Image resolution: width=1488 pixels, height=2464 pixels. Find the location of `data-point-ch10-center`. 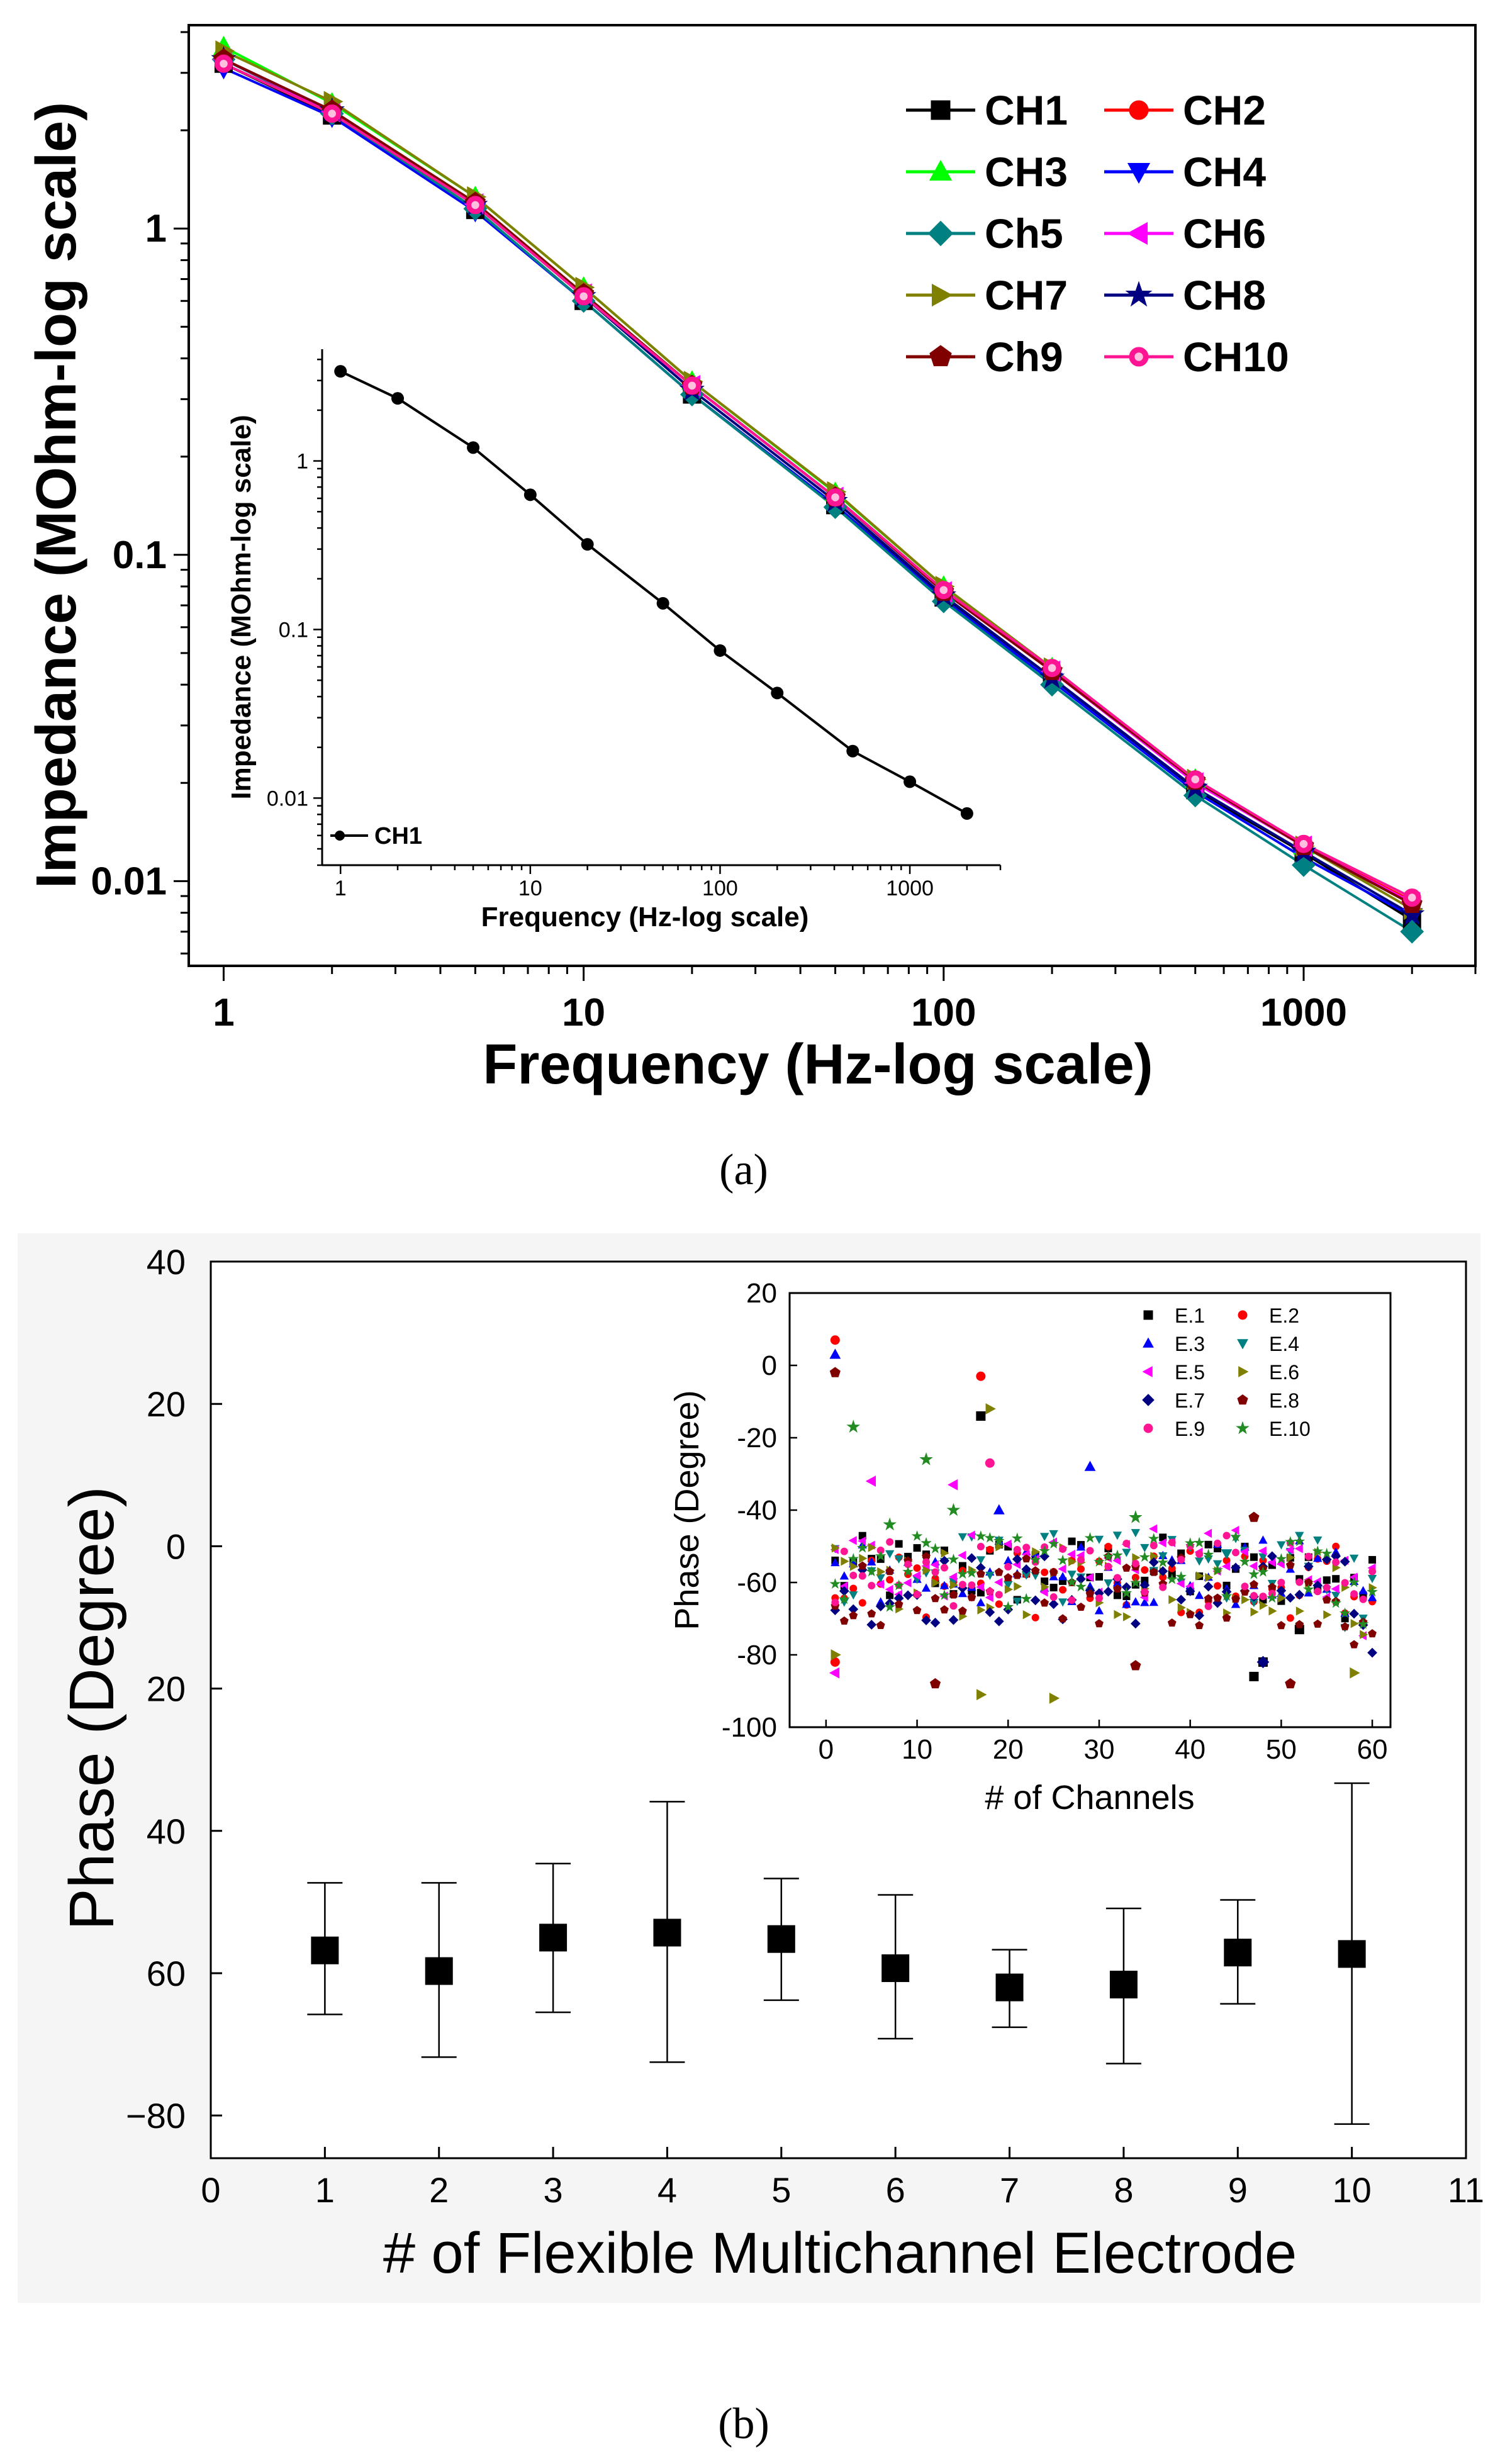

data-point-ch10-center is located at coordinates (943, 590).